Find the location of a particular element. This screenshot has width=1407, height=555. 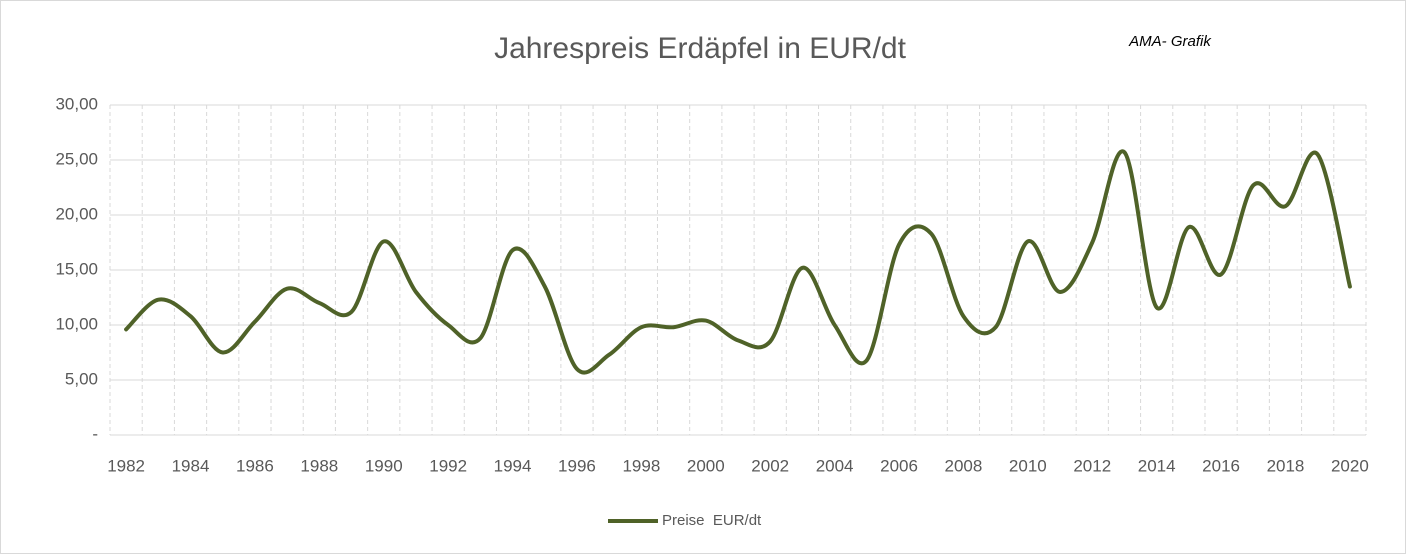

y-tick-label: 20,00 is located at coordinates (76, 213).